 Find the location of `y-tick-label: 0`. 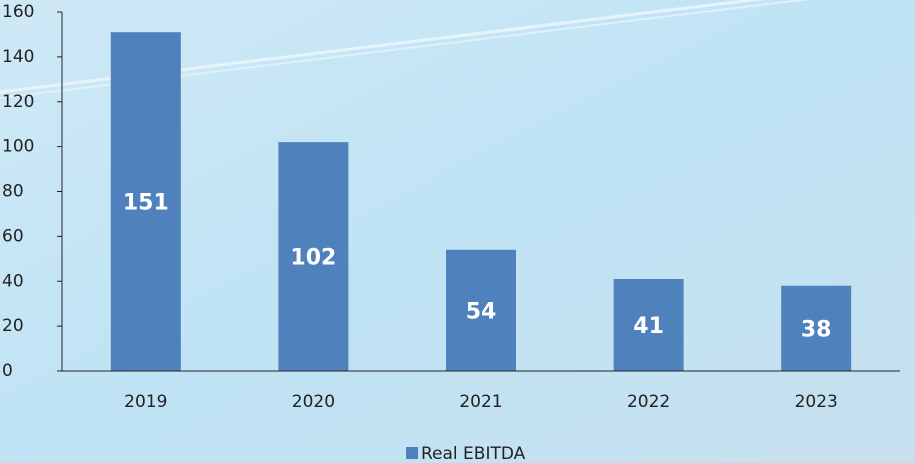

y-tick-label: 0 is located at coordinates (7, 371).